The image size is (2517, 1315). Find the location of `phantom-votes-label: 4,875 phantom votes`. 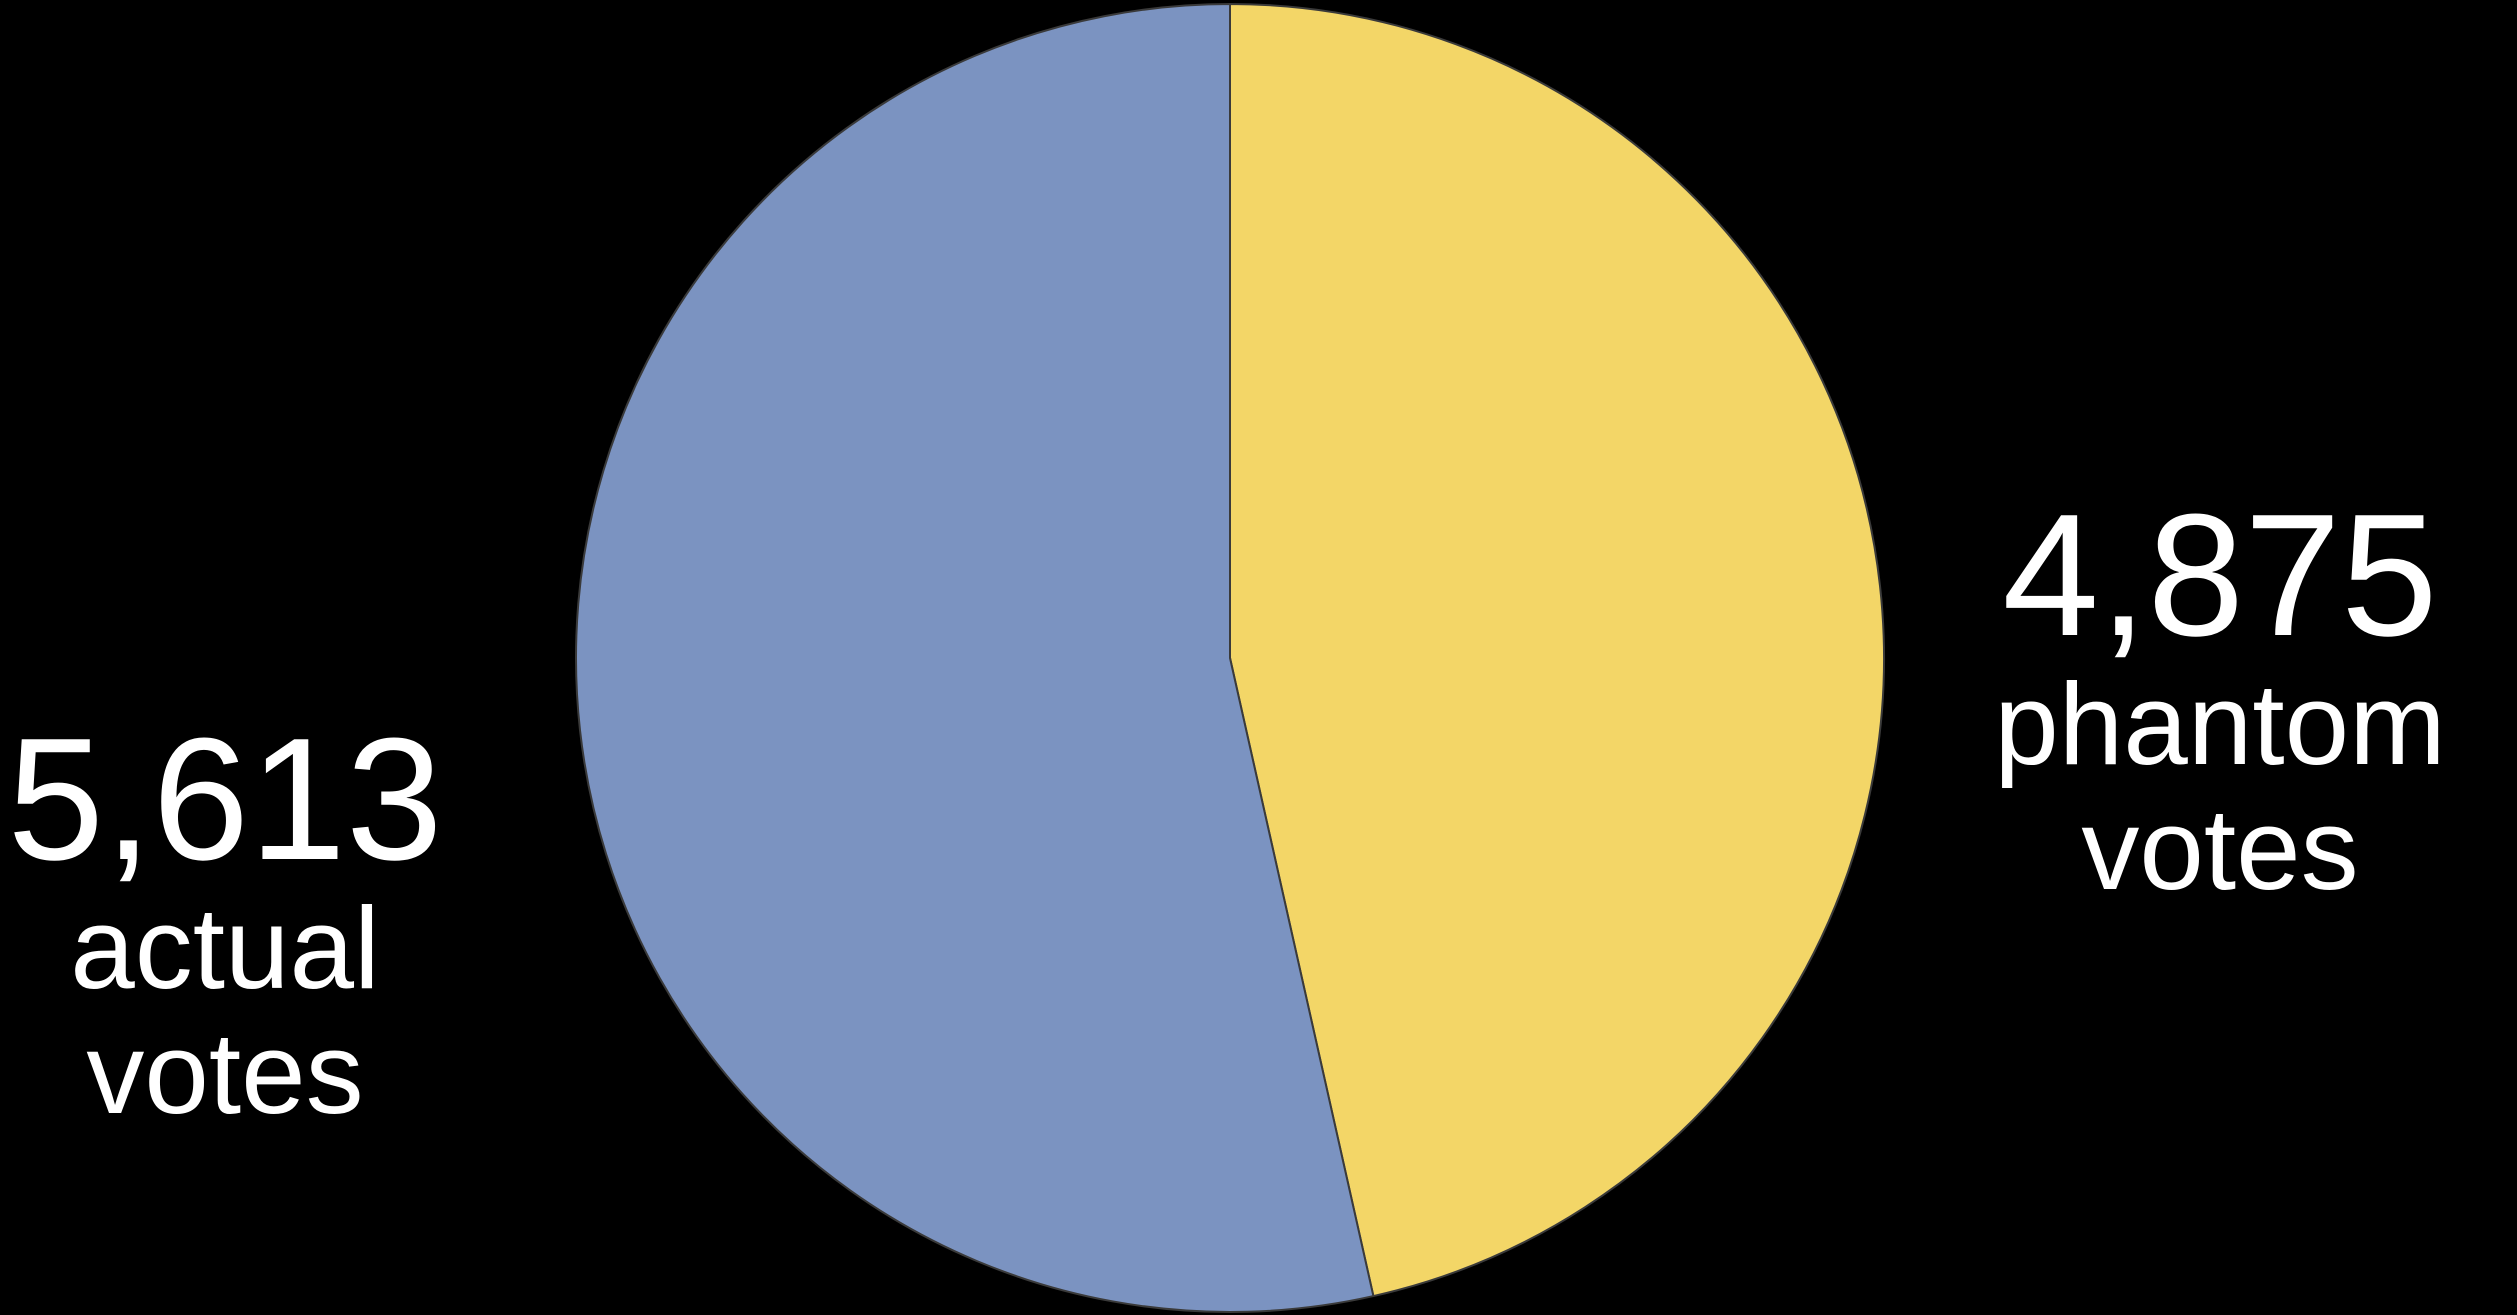

phantom-votes-label: 4,875 phantom votes is located at coordinates (2220, 700).